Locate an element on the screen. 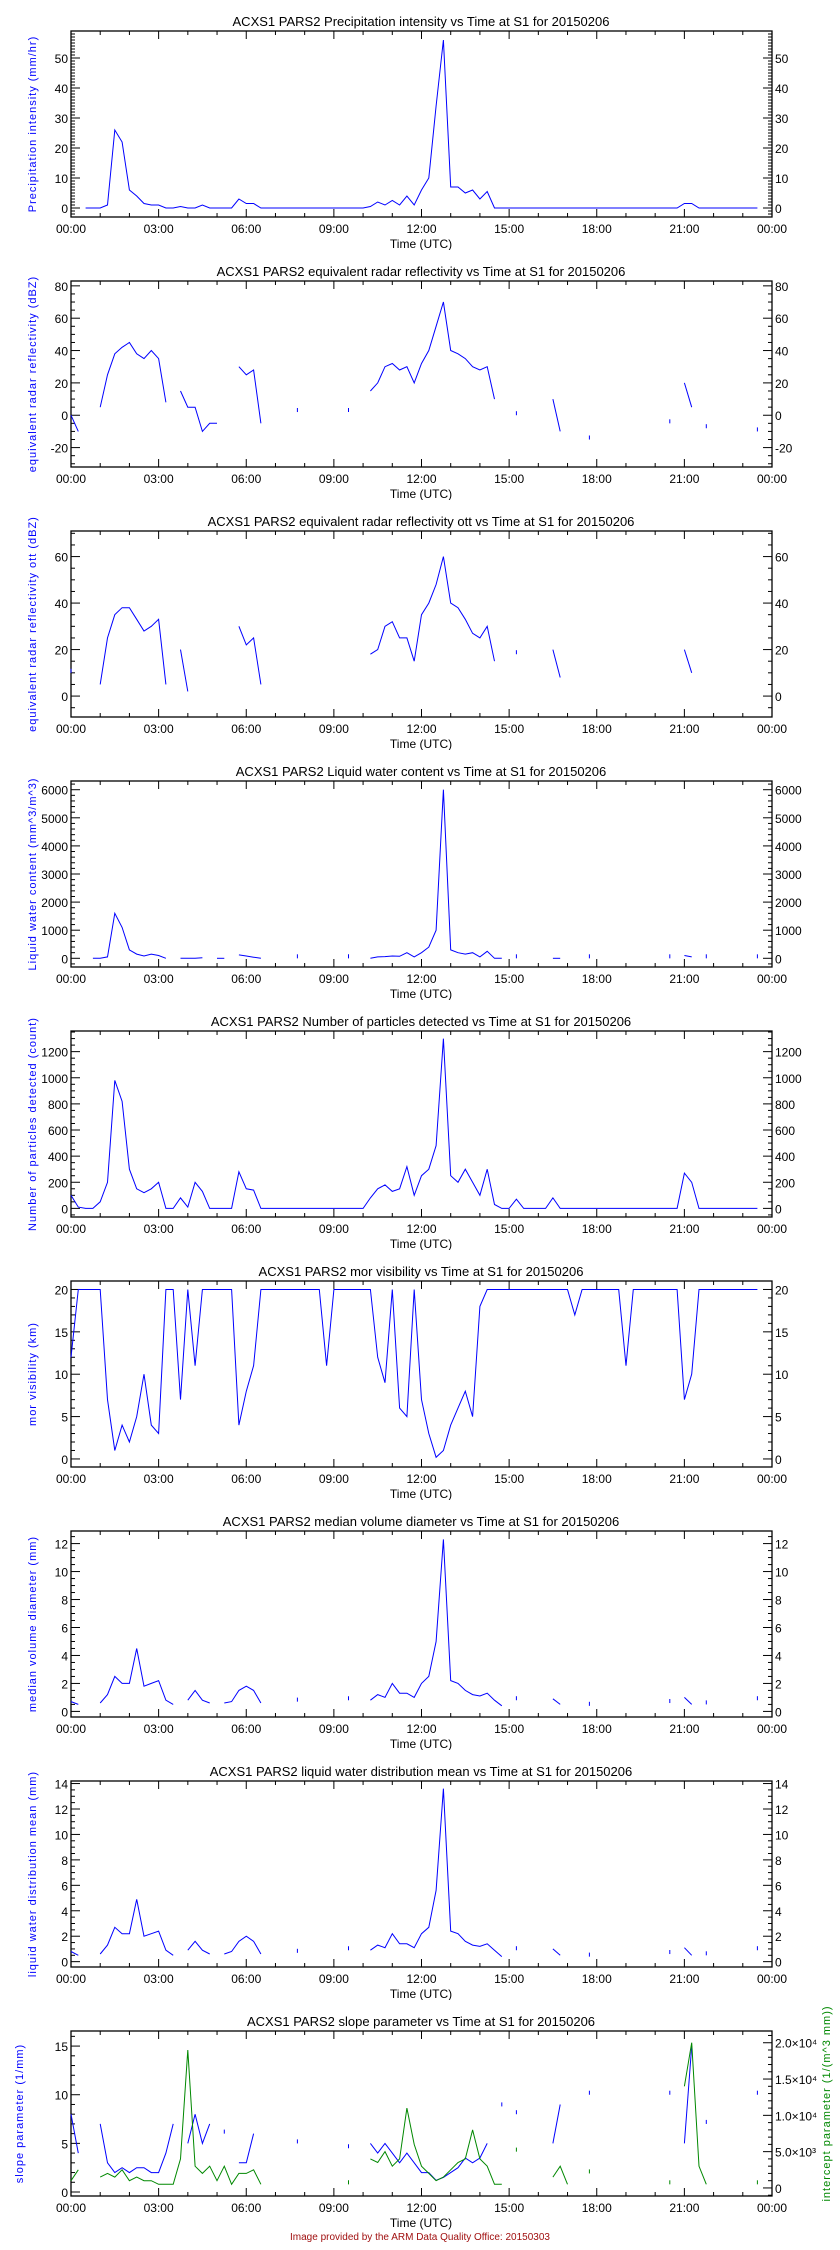 The height and width of the screenshot is (2250, 840). y-tick-label: 2 is located at coordinates (64, 1684).